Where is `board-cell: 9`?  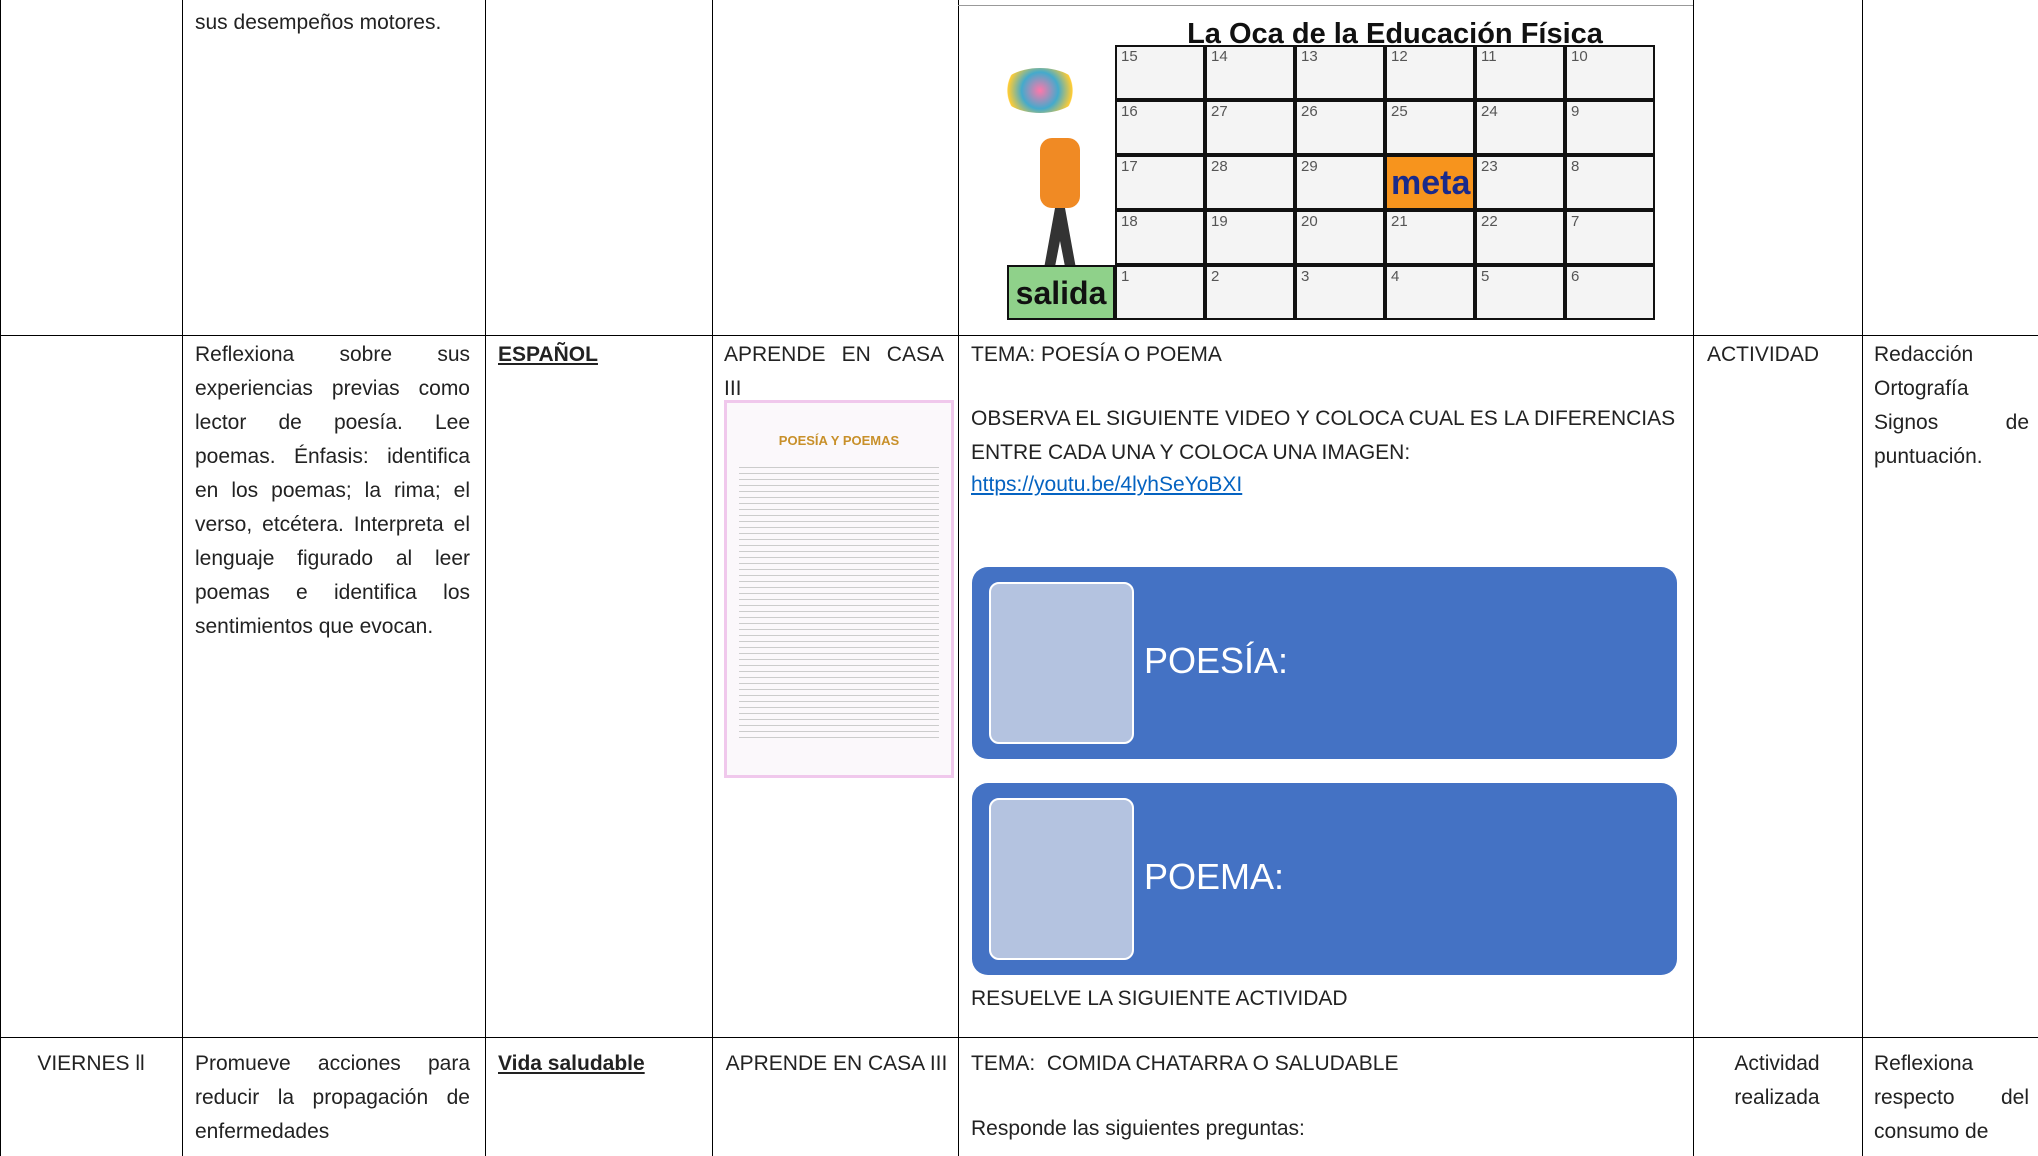 board-cell: 9 is located at coordinates (1610, 127).